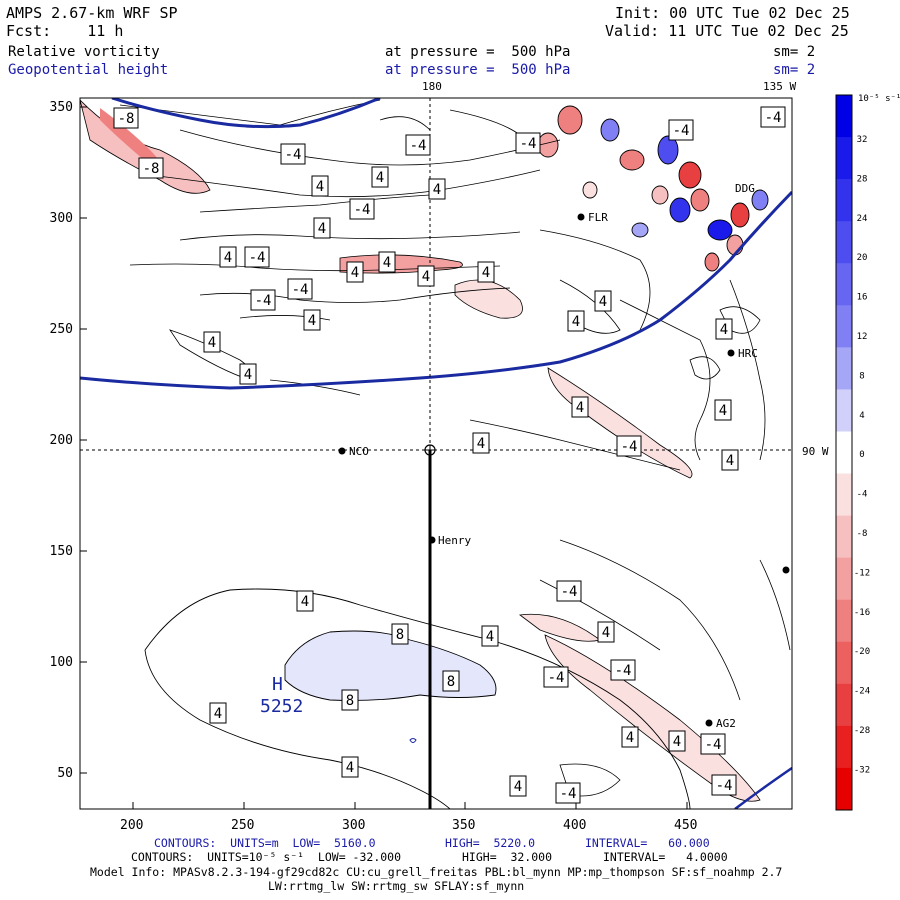 This screenshot has height=900, width=900. Describe the element at coordinates (413, 740) in the screenshot. I see `small-contour` at that location.